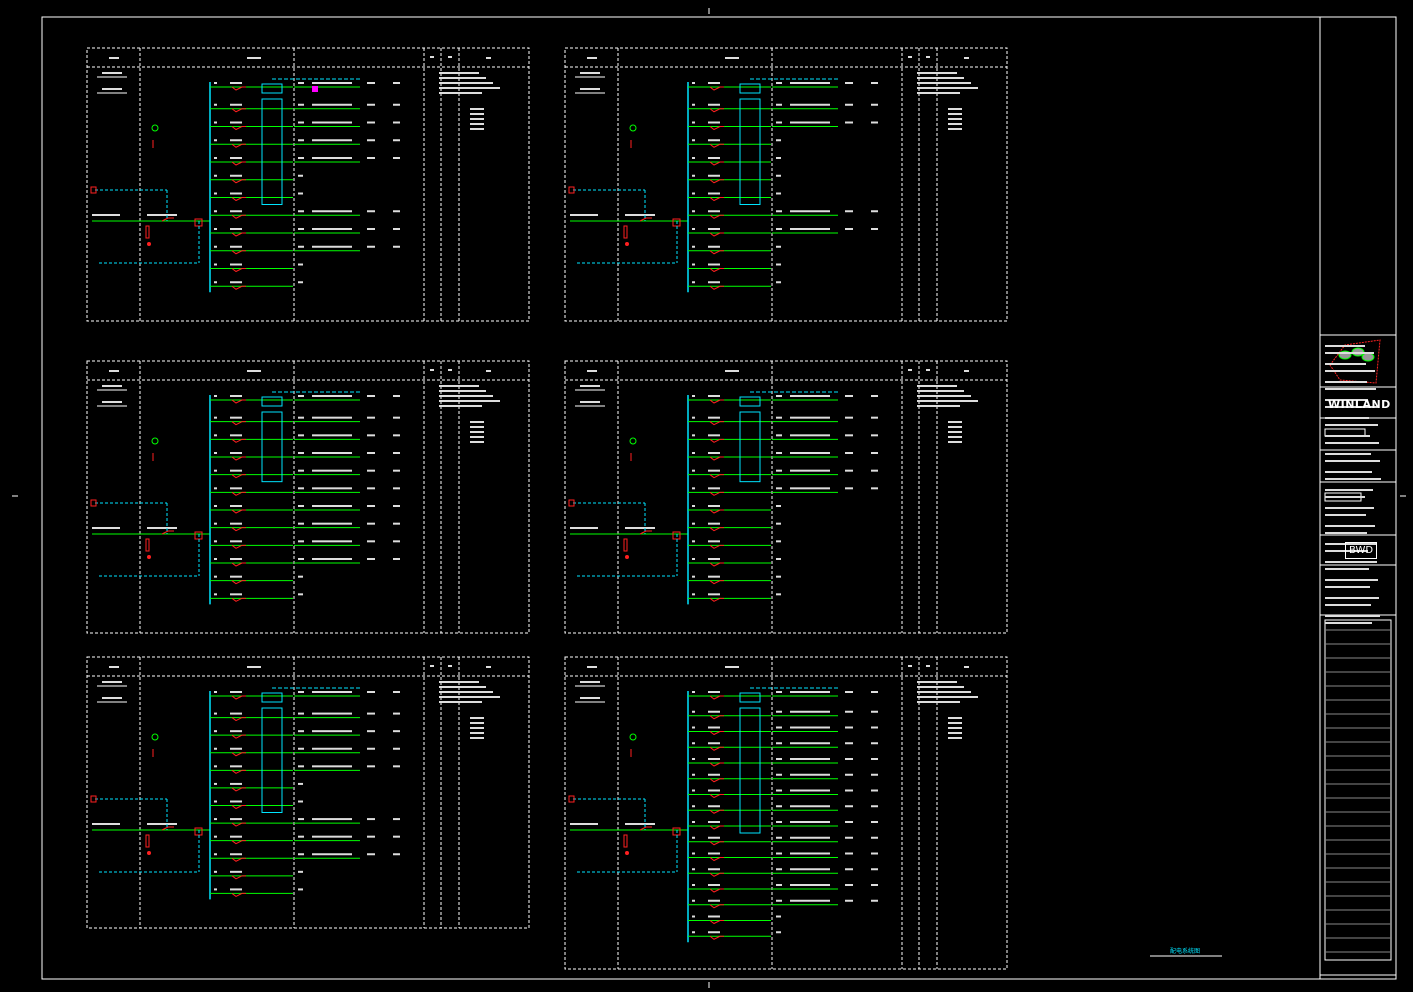  What do you see at coordinates (155, 737) in the screenshot?
I see `indicator-lamp-icon` at bounding box center [155, 737].